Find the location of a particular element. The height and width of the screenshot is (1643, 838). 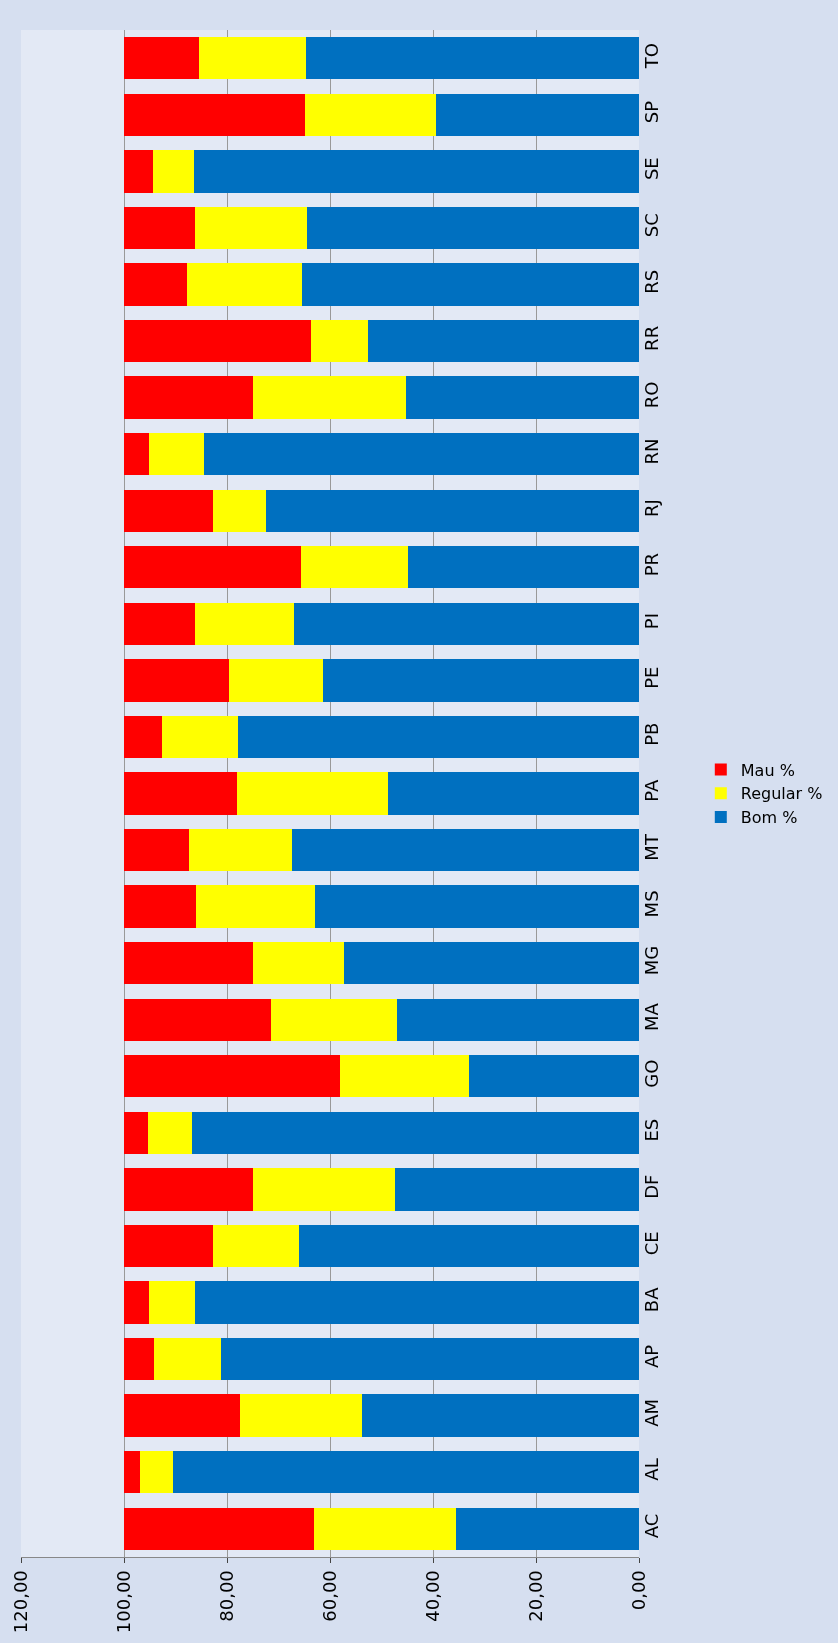

y-tick-label: DF is located at coordinates (651, 1186).